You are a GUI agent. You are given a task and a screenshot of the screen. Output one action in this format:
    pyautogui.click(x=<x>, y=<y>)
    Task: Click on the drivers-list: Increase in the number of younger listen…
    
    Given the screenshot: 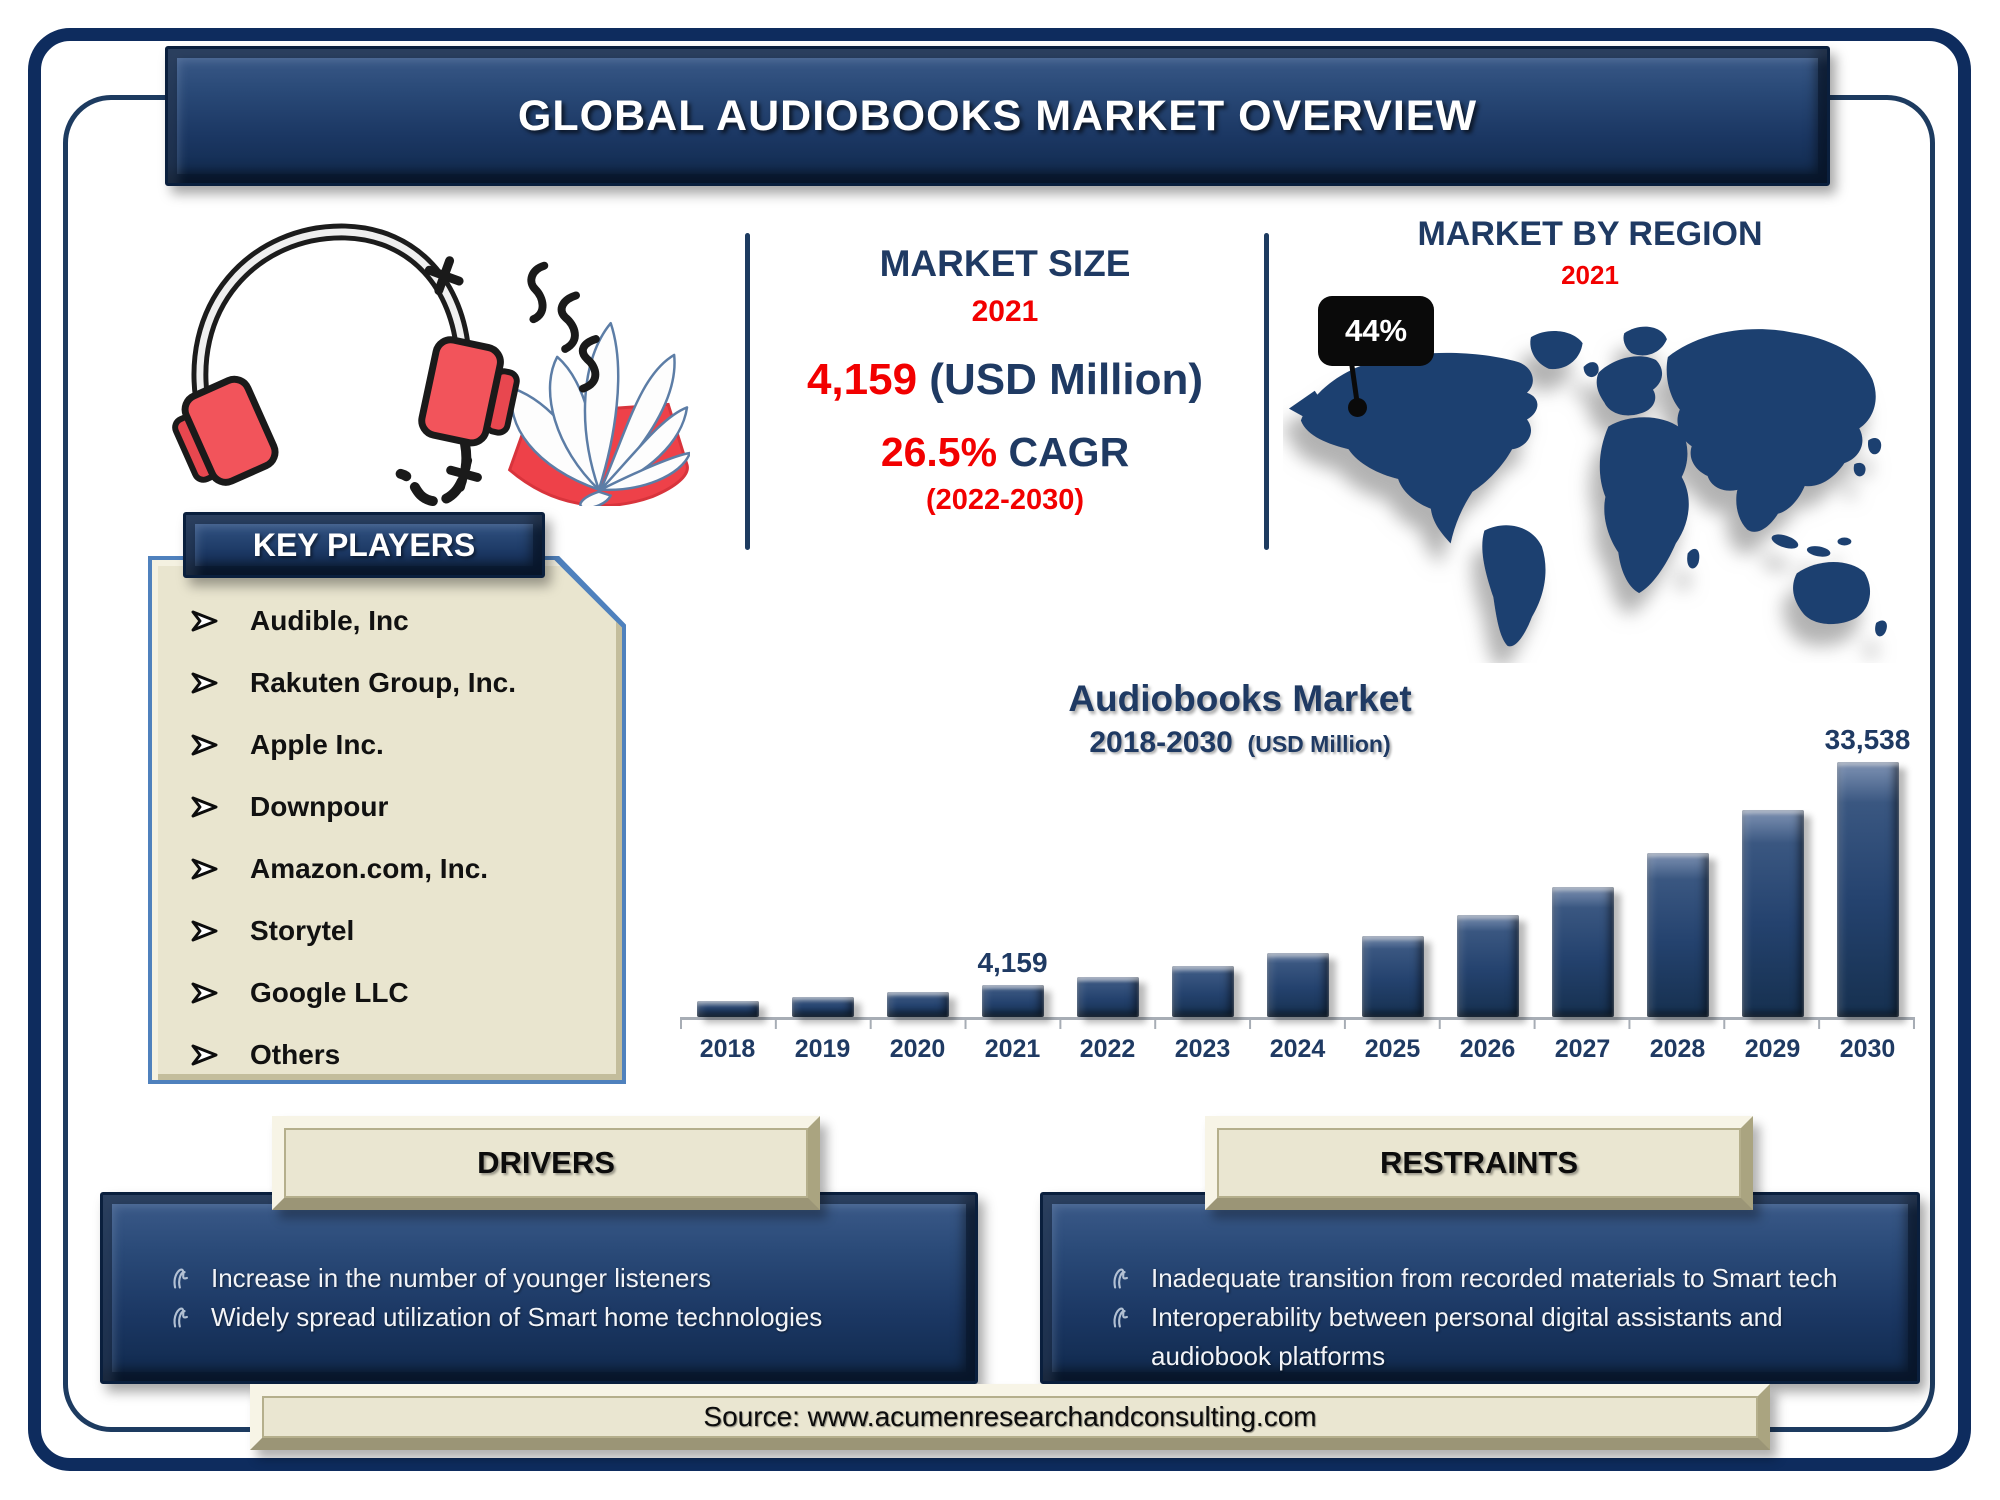 What is the action you would take?
    pyautogui.click(x=539, y=1266)
    